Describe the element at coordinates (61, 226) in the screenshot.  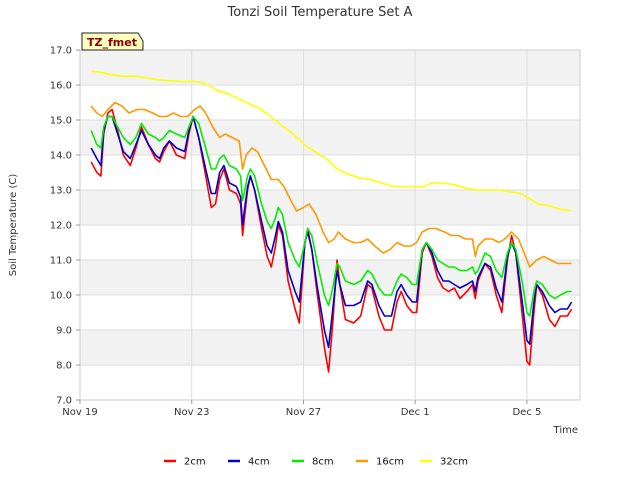
I see `y-tick-label: 12.0` at that location.